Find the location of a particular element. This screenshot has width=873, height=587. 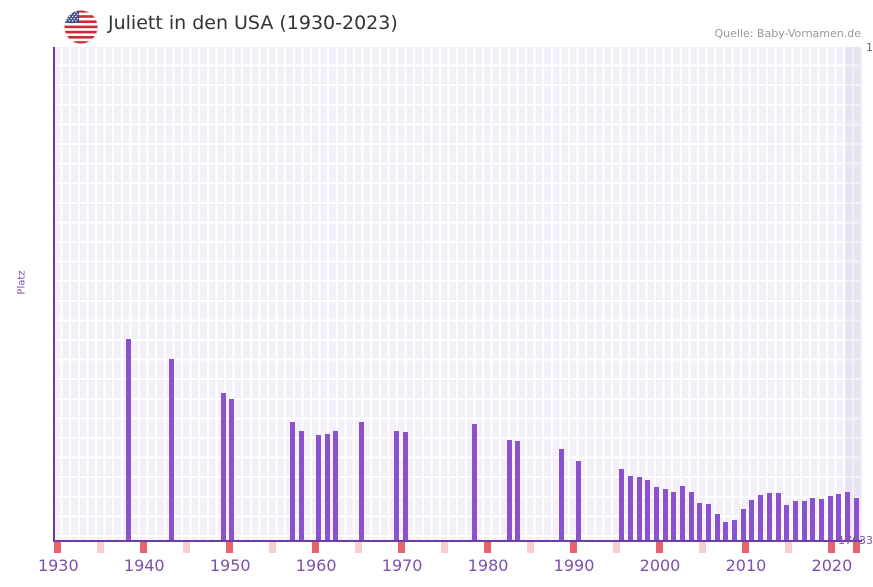

y-axis-tick-bottom: 17633 is located at coordinates (855, 540).